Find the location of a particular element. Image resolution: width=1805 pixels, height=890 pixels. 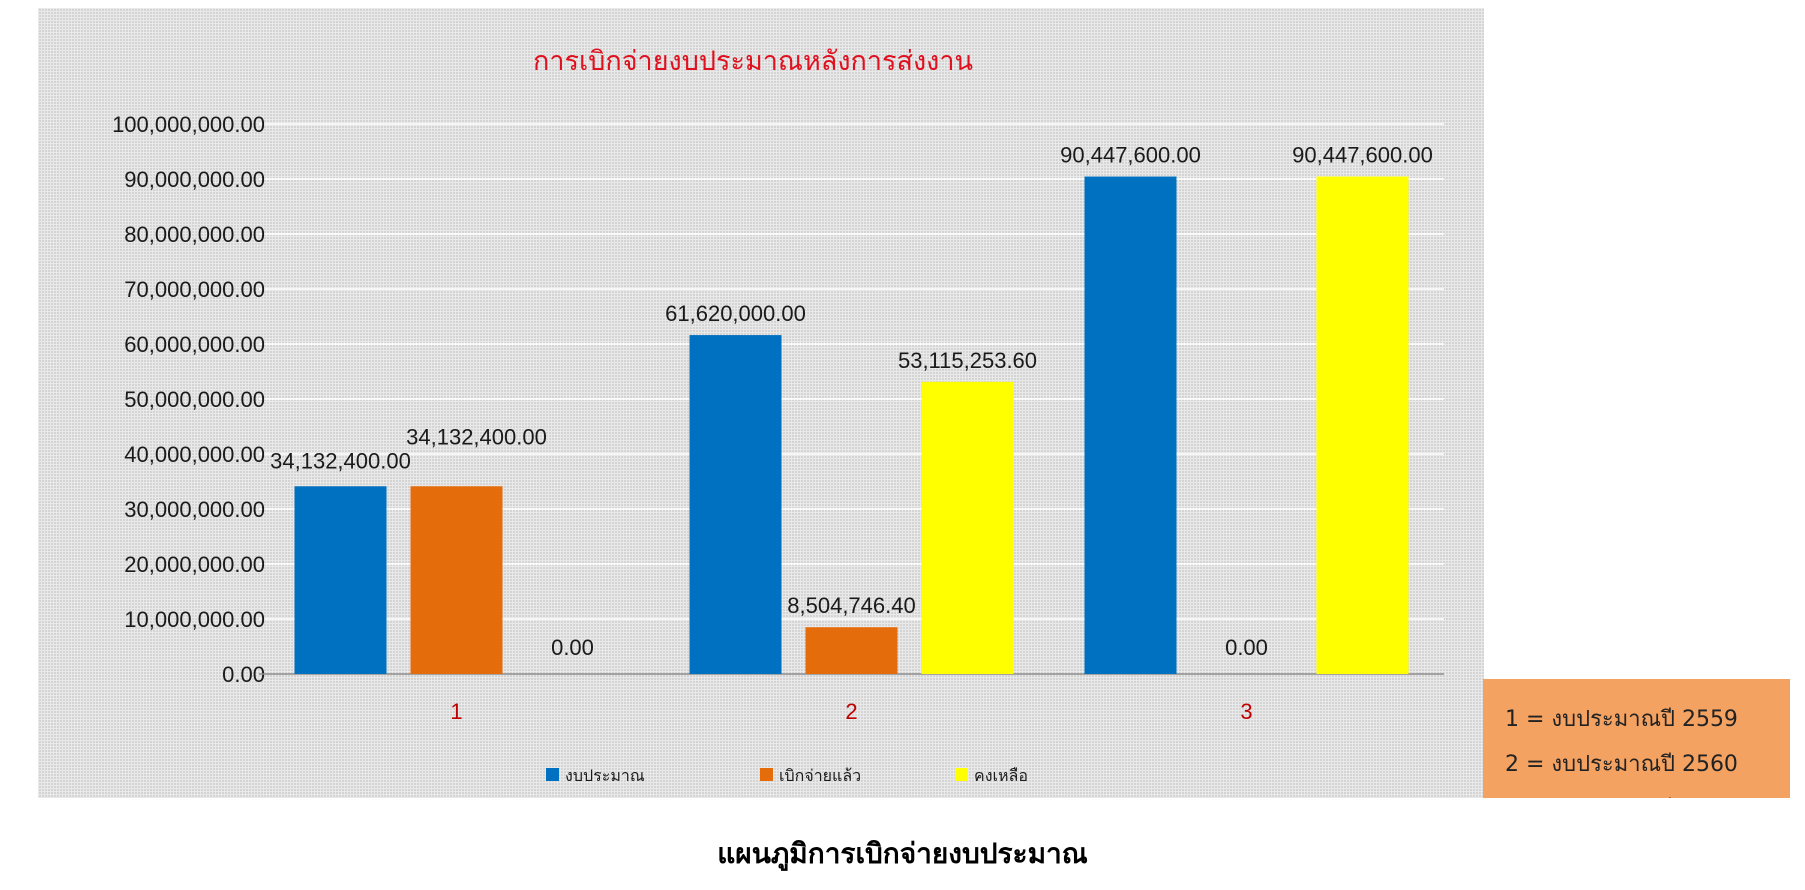

y-tick-label: 90,000,000.00 is located at coordinates (194, 179).